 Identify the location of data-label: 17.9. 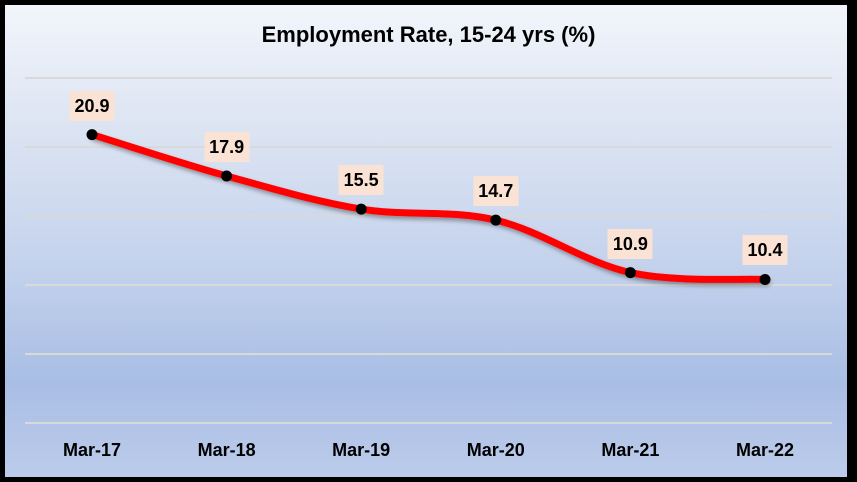
(227, 146).